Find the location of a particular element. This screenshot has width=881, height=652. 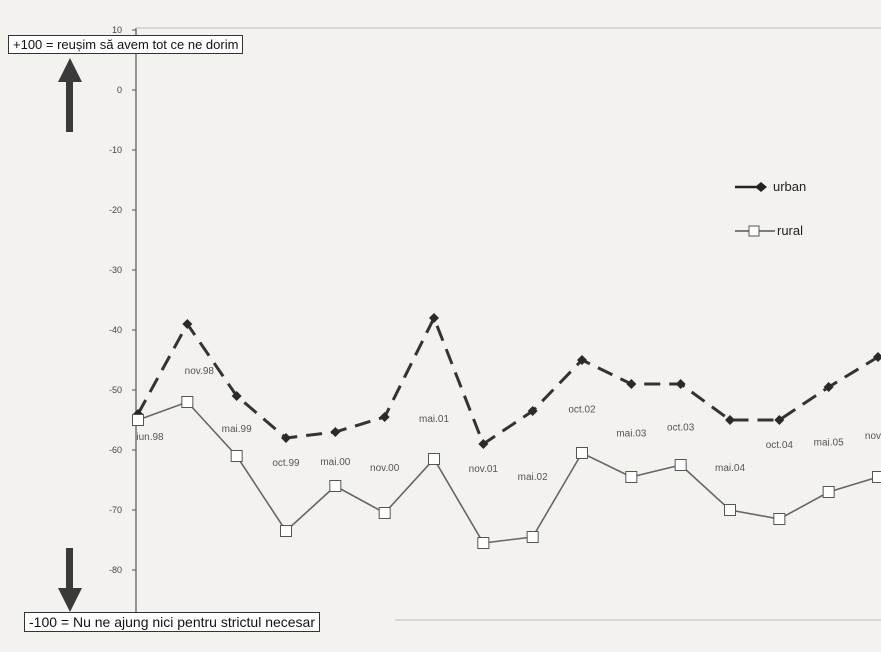

y-tick-label: -40 is located at coordinates (115, 330).